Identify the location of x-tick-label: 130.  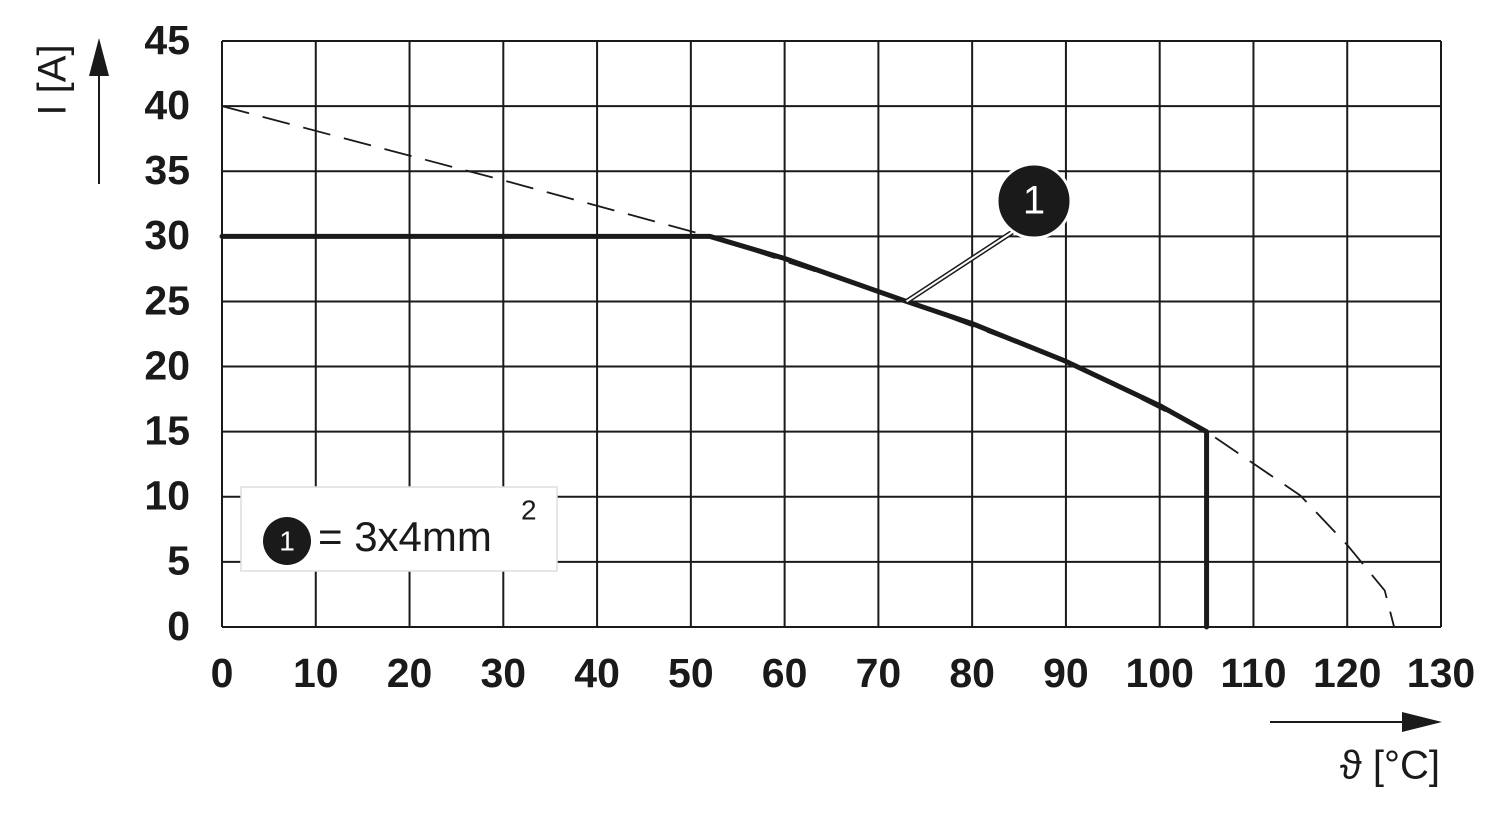
(1441, 673).